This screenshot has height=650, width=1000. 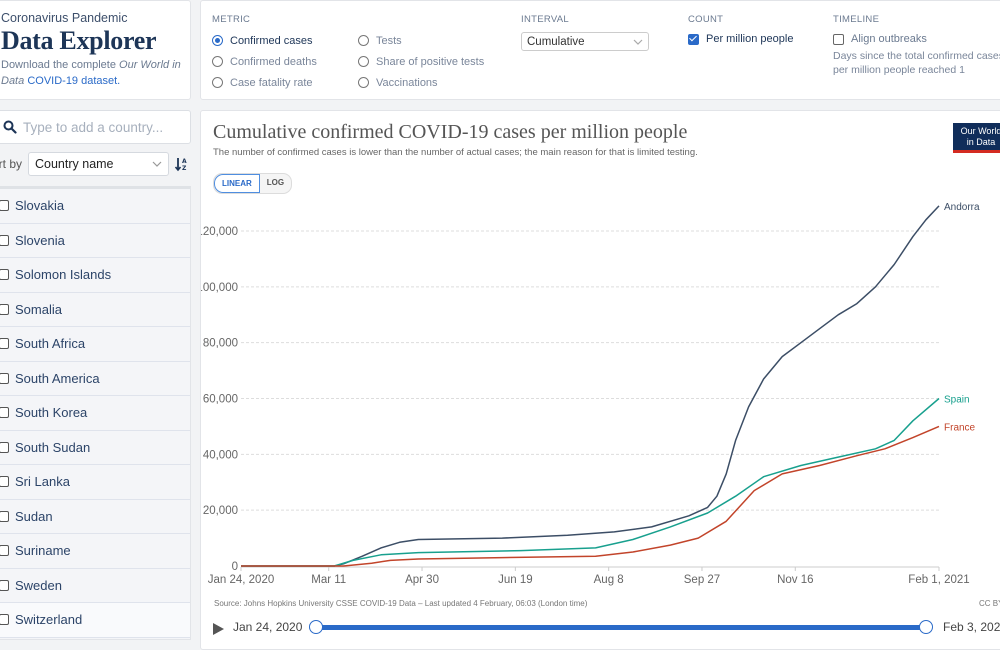 I want to click on timeline-track, so click(x=624, y=627).